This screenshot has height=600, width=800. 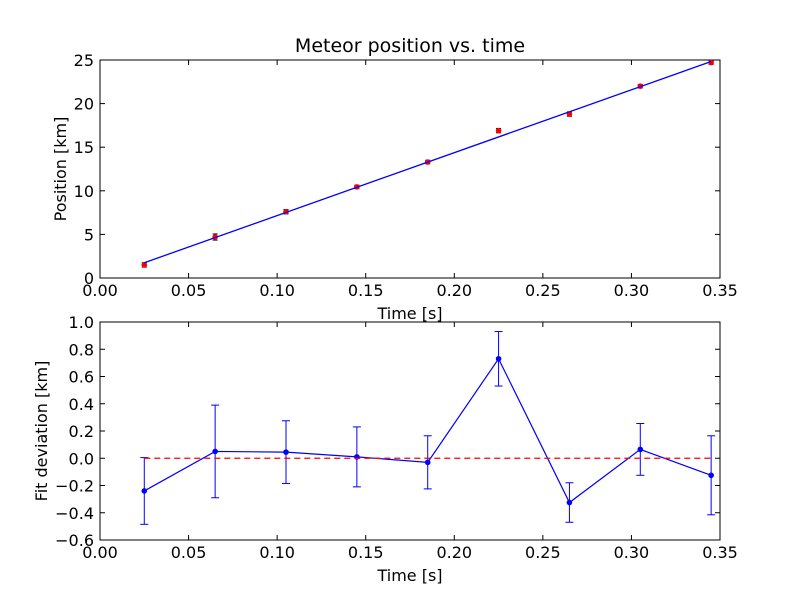 What do you see at coordinates (74, 540) in the screenshot?
I see `y-tick-label: −0.6` at bounding box center [74, 540].